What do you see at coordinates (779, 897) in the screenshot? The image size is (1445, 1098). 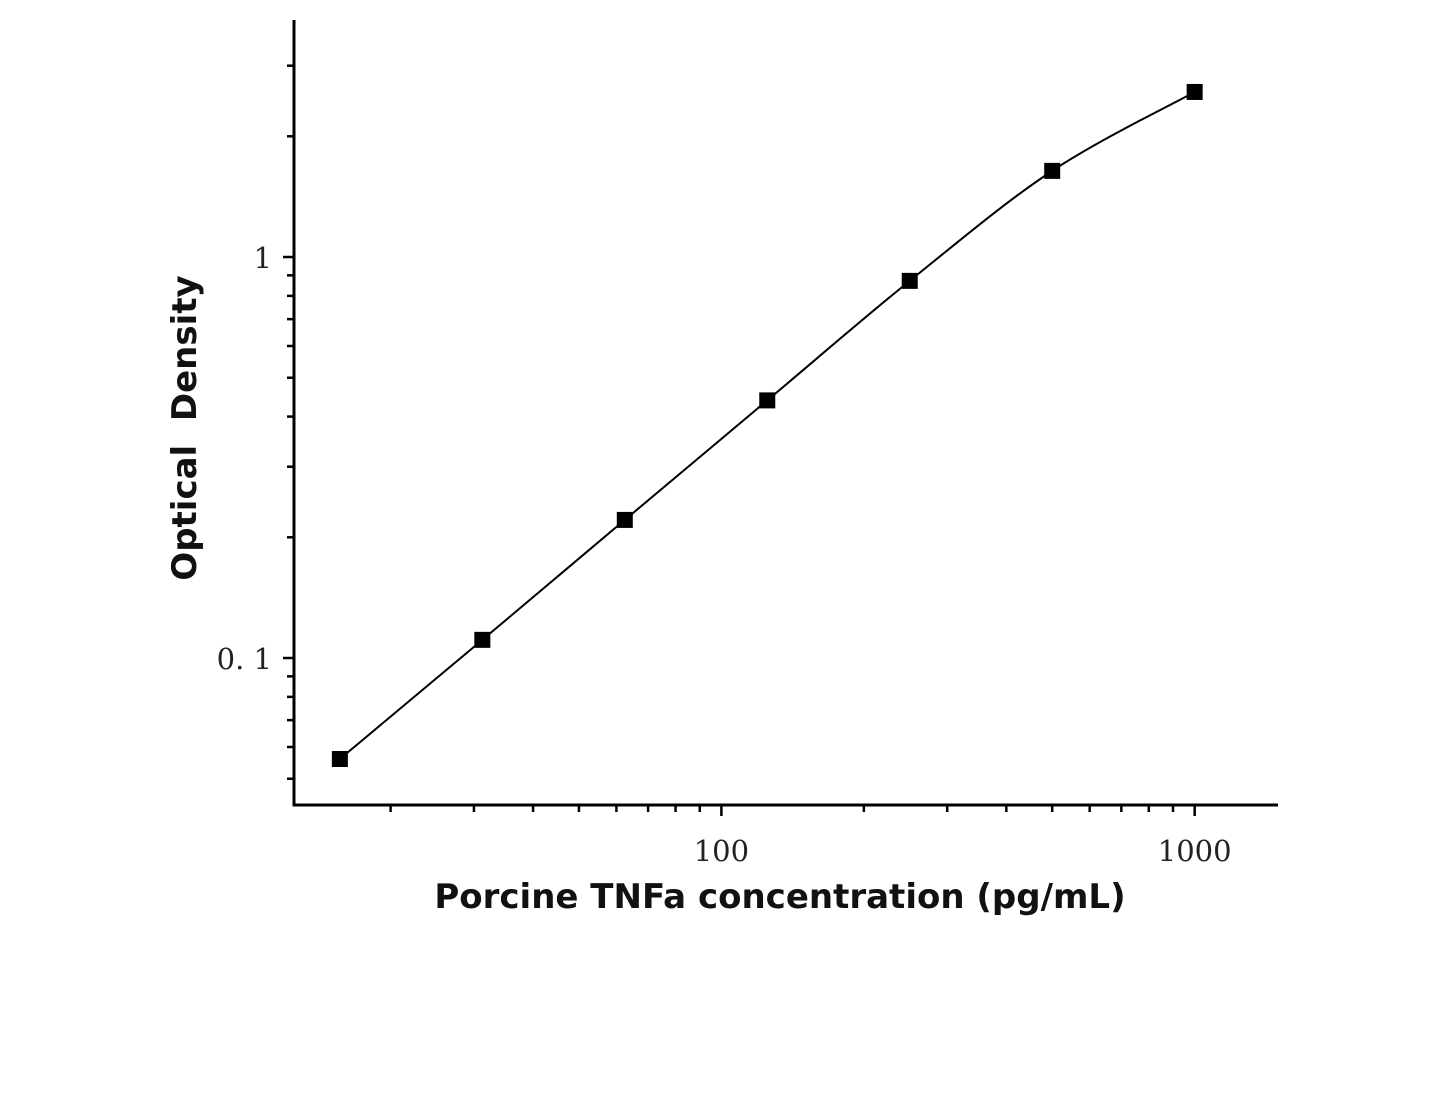 I see `x-axis-title: Porcine TNFa concentration (pg/mL)` at bounding box center [779, 897].